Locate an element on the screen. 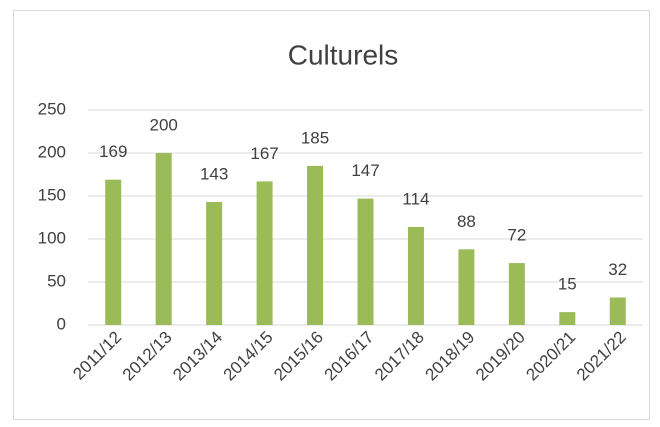  data-label: 32 is located at coordinates (617, 269).